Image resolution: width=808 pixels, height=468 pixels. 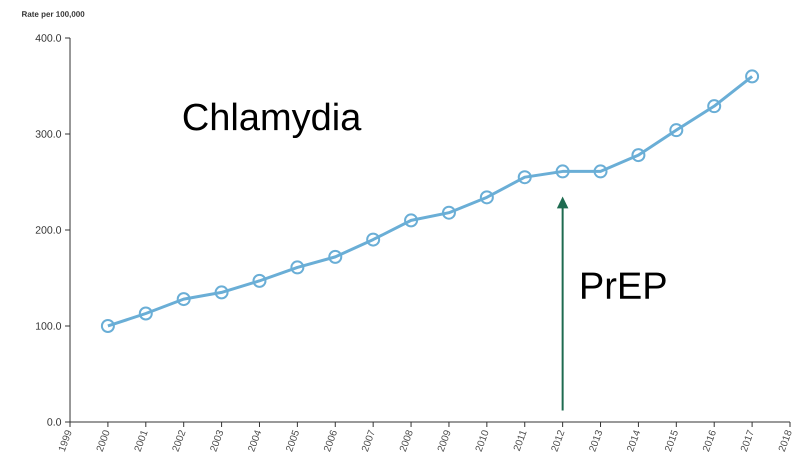 I want to click on y-tick-label: 100.0, so click(x=49, y=326).